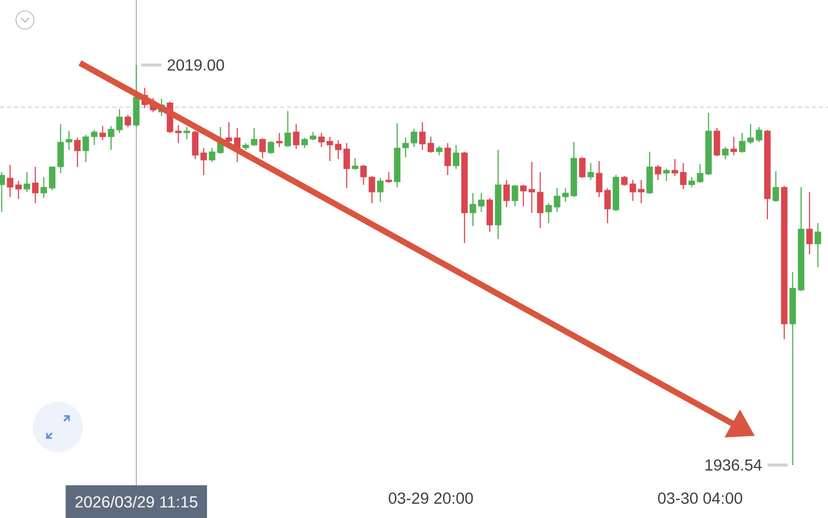 The image size is (828, 518). What do you see at coordinates (734, 465) in the screenshot?
I see `annotation: 1936.54` at bounding box center [734, 465].